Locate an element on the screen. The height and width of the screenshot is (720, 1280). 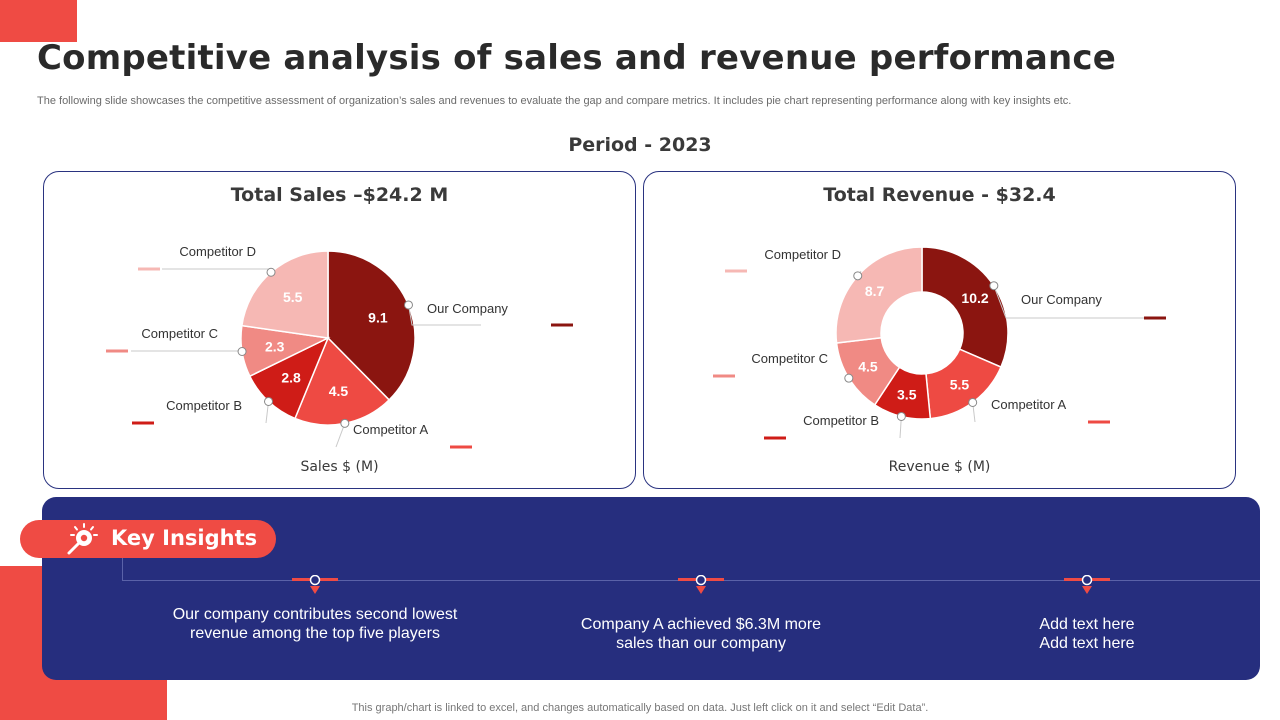
pie-slice-our-company is located at coordinates (965, 307).